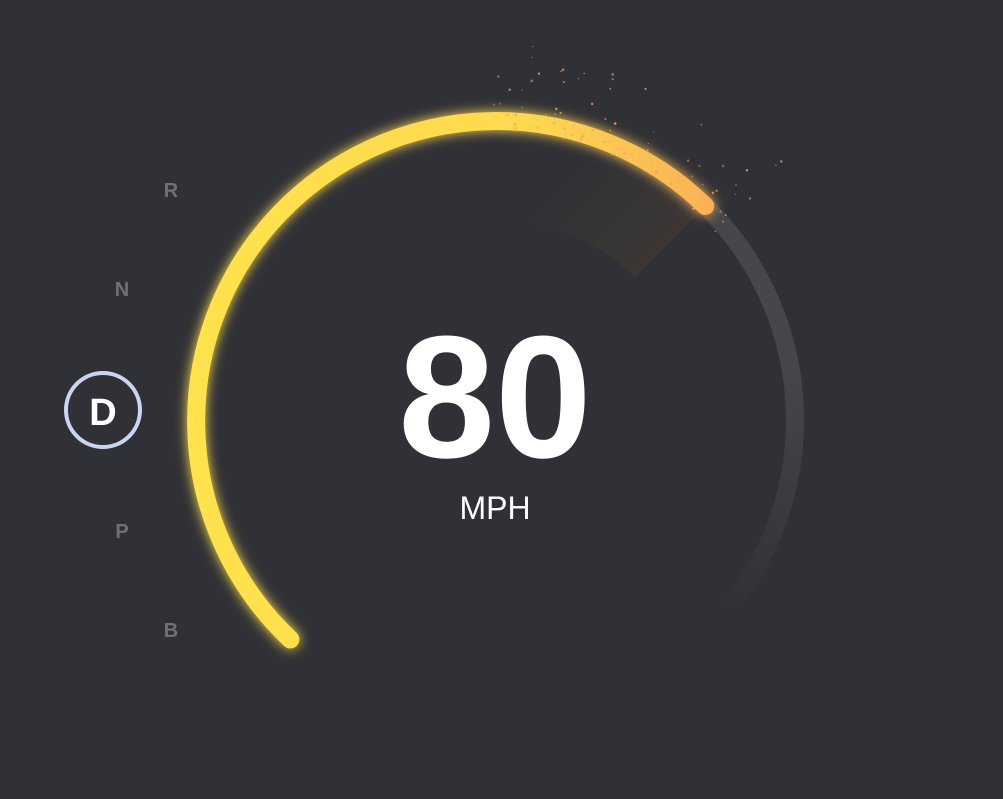  I want to click on speed-readout: 80, so click(495, 396).